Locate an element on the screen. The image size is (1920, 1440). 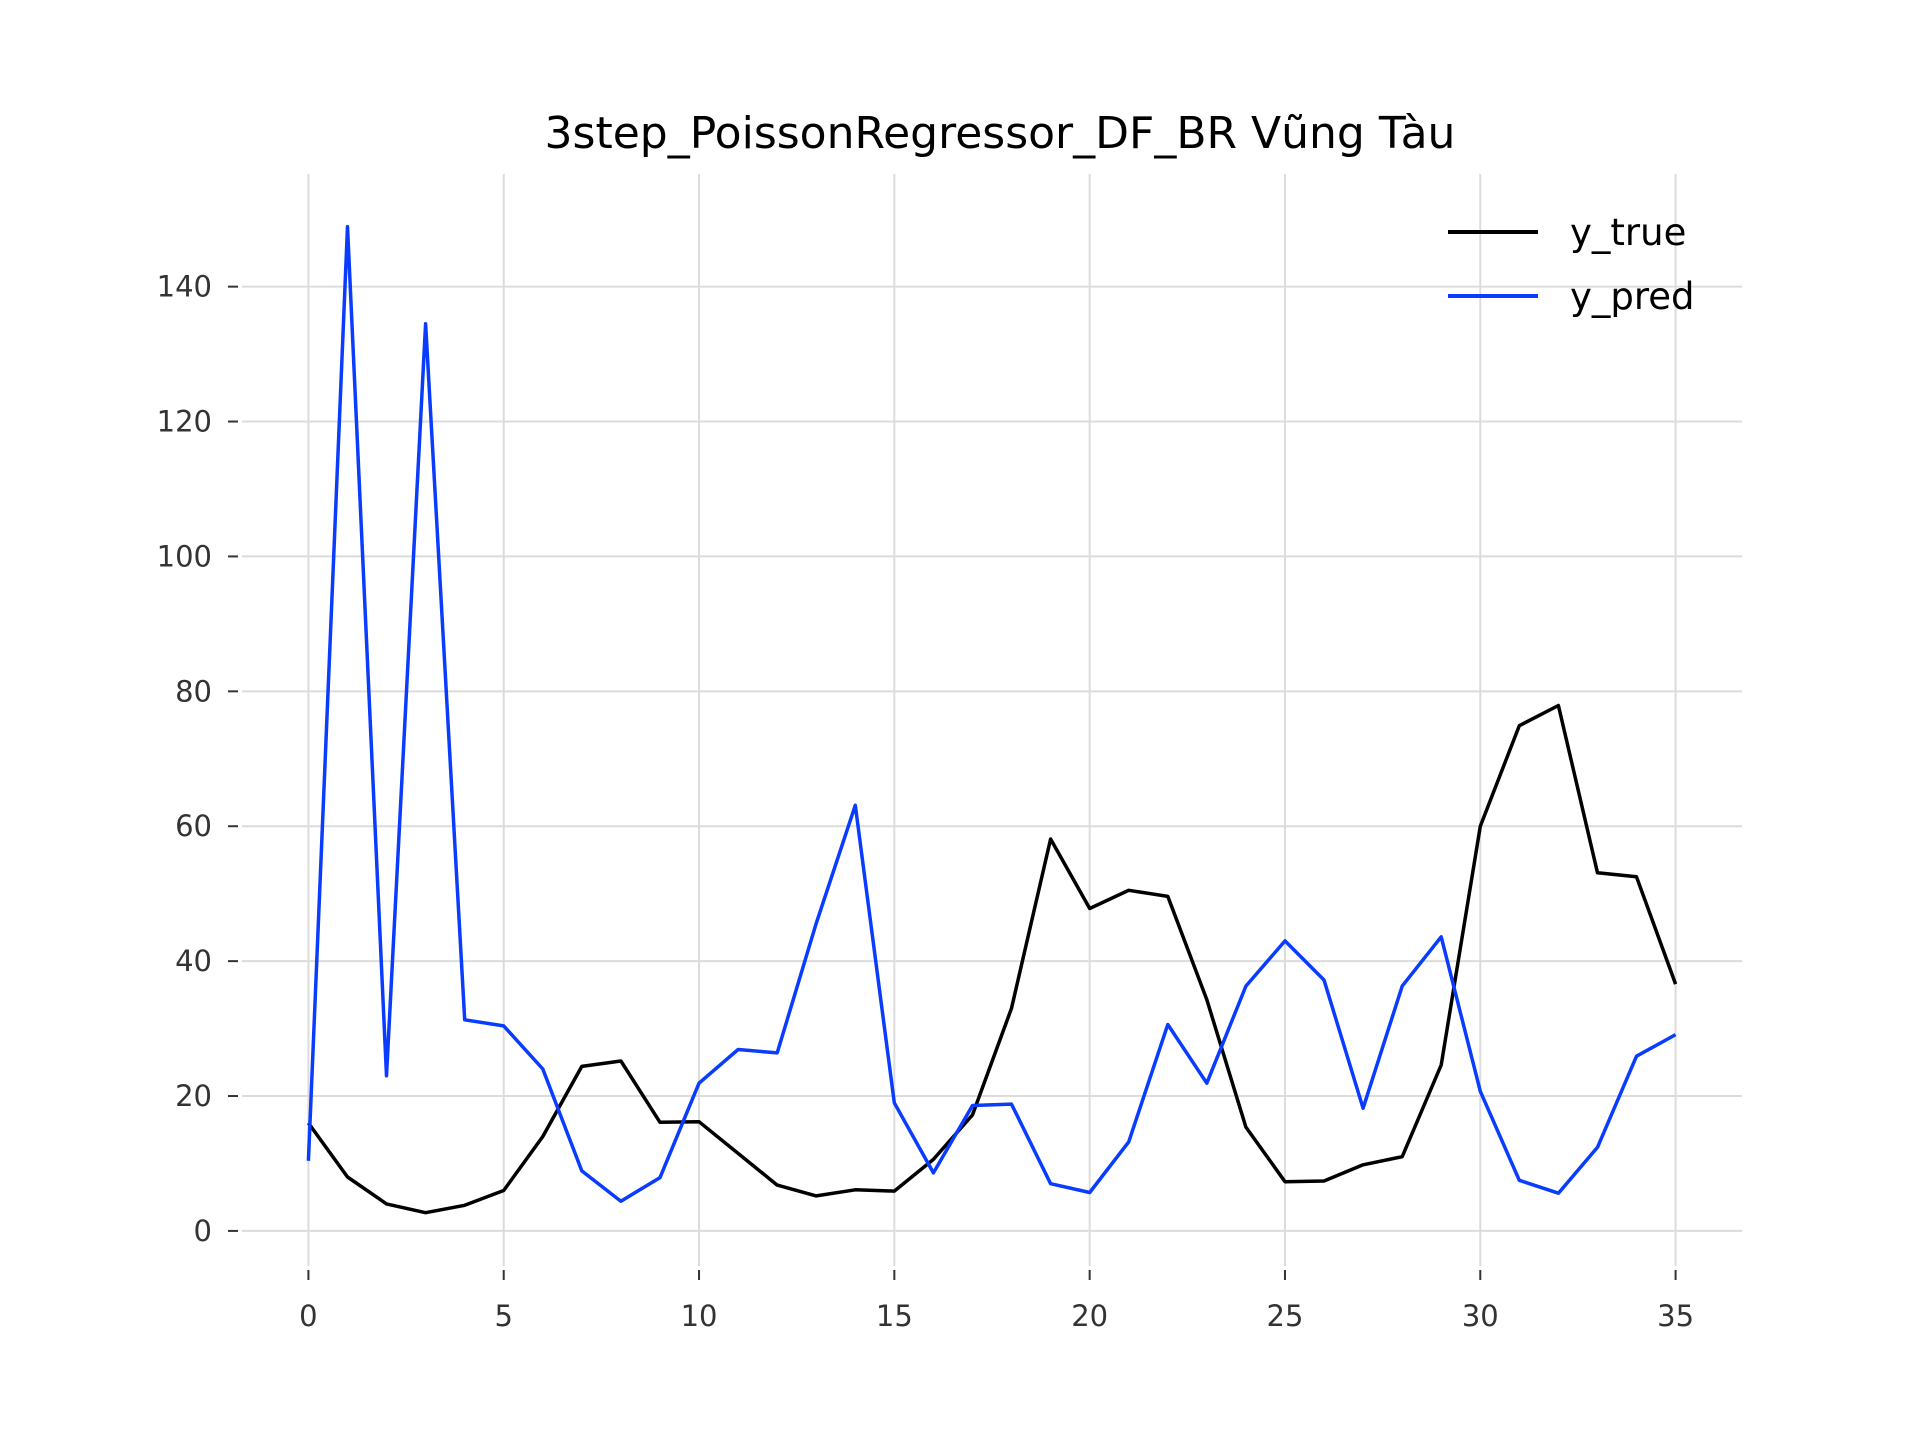
legend-label-y-true: y_true is located at coordinates (1628, 232).